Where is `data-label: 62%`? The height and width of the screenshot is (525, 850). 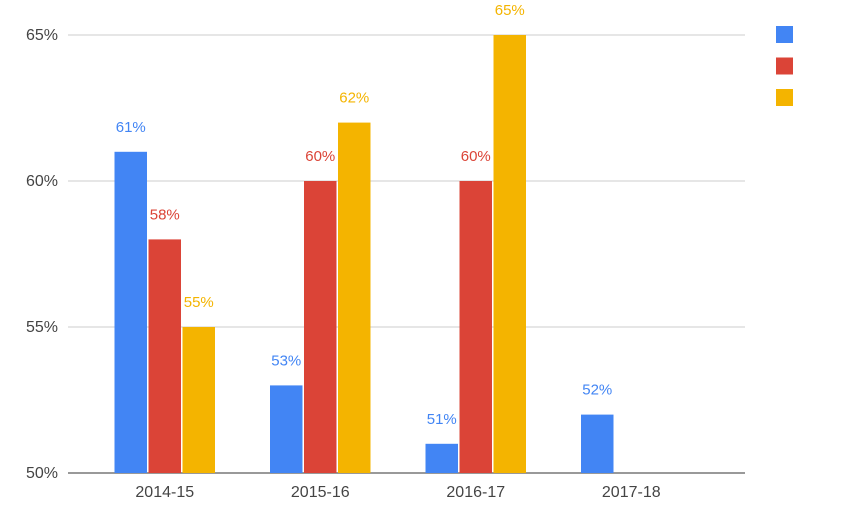
data-label: 62% is located at coordinates (354, 98).